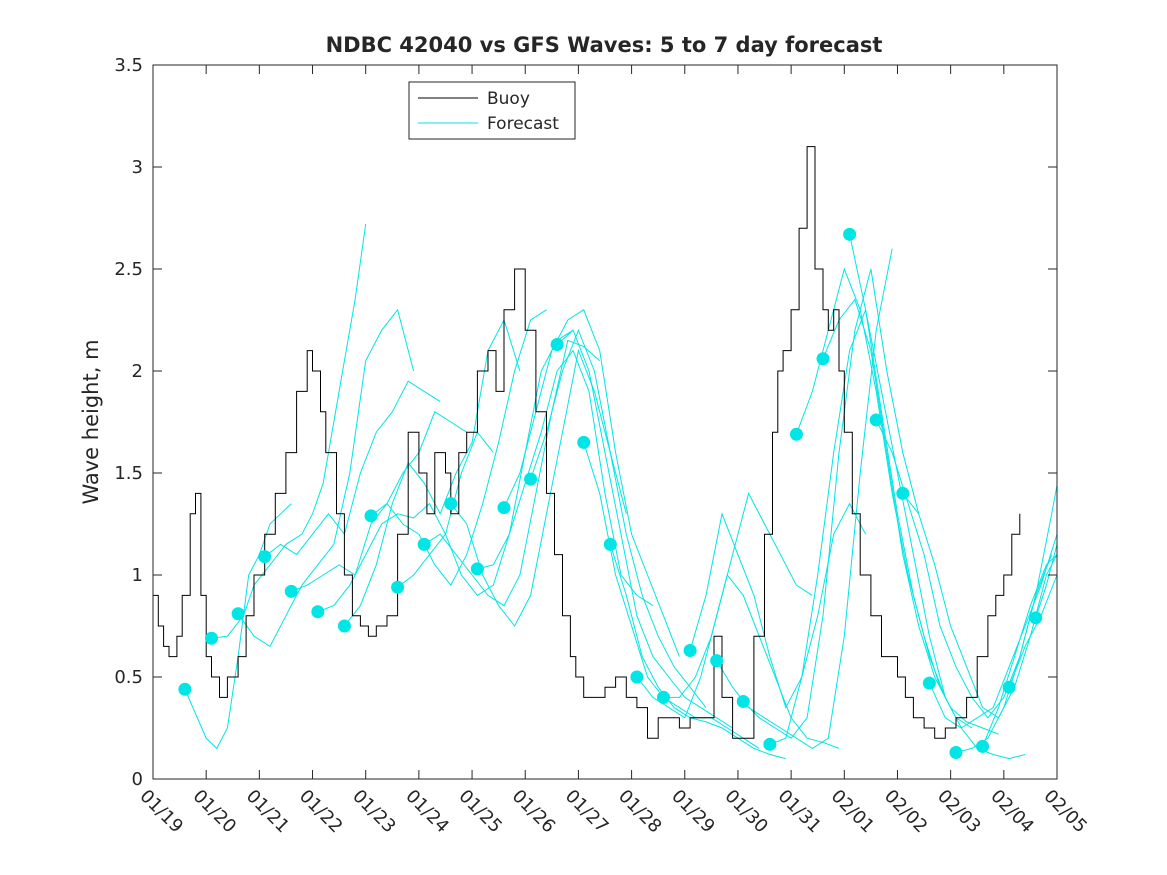 This screenshot has height=875, width=1167. Describe the element at coordinates (128, 677) in the screenshot. I see `y-tick-label: 0.5` at that location.